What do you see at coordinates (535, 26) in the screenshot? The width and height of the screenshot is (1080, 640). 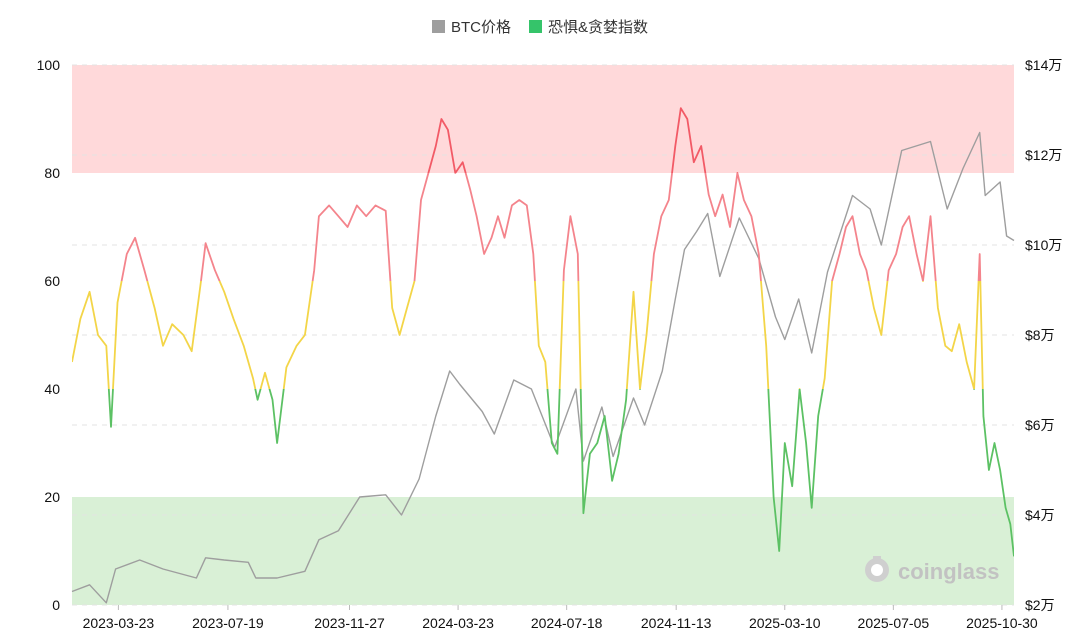 I see `legend-swatch-fear-greed` at bounding box center [535, 26].